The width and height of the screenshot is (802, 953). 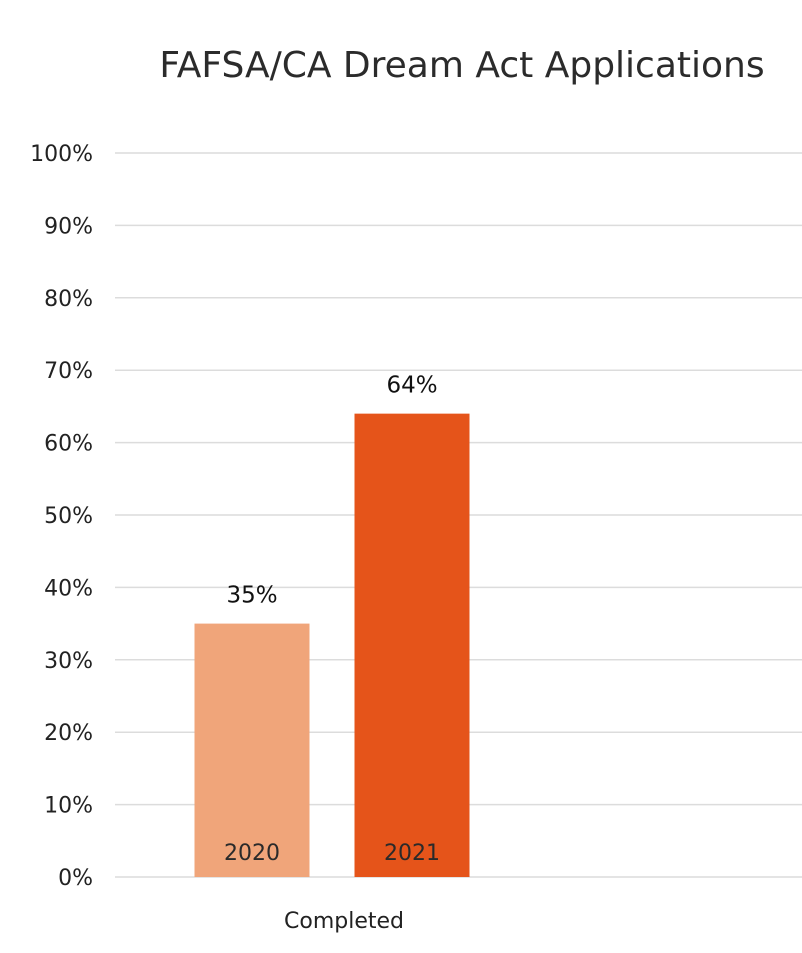 What do you see at coordinates (68, 371) in the screenshot?
I see `y-tick-label: 70%` at bounding box center [68, 371].